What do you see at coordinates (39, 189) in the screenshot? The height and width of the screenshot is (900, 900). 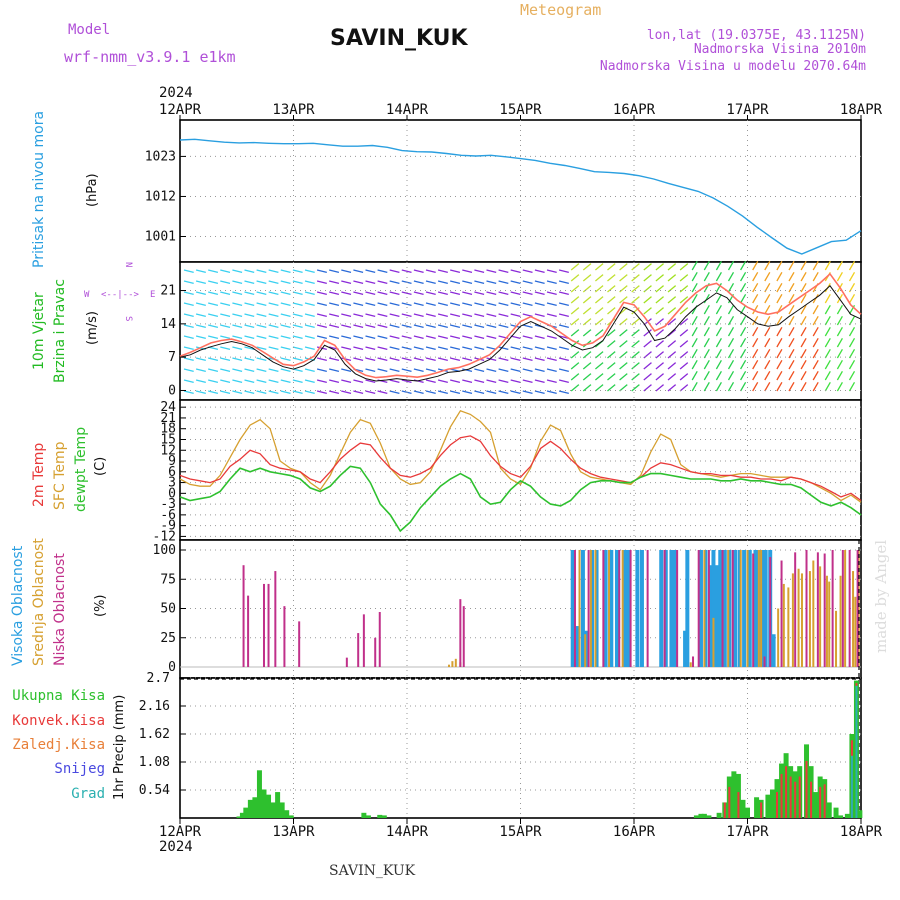 I see `pressure-axis-label: Pritisak na nivou mora` at bounding box center [39, 189].